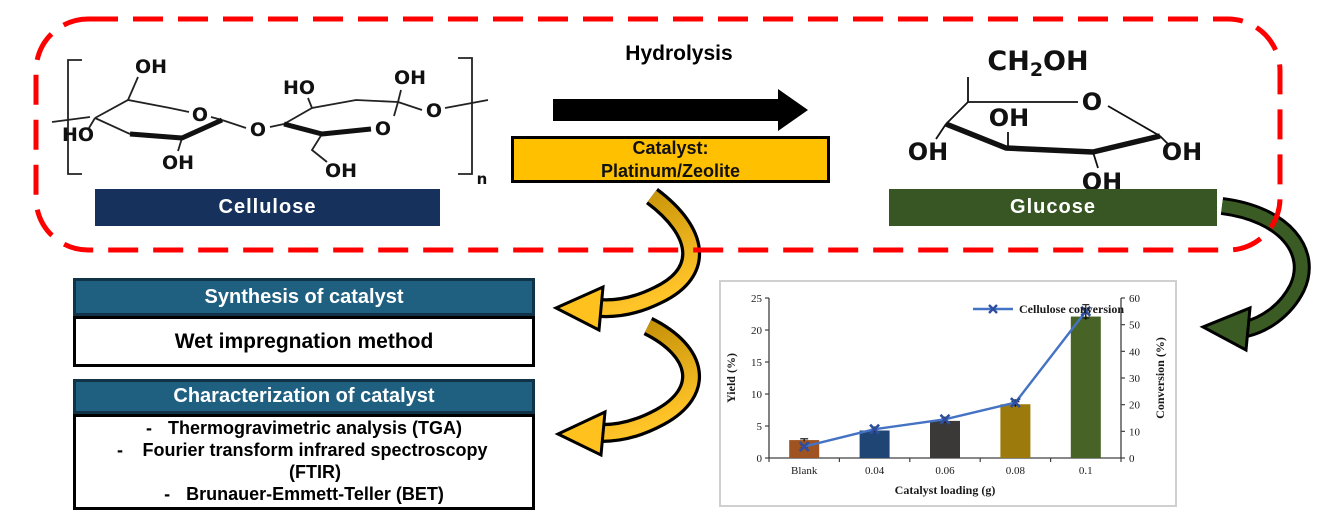 This screenshot has height=531, width=1328. What do you see at coordinates (1052, 138) in the screenshot?
I see `glucose-bold-bonds` at bounding box center [1052, 138].